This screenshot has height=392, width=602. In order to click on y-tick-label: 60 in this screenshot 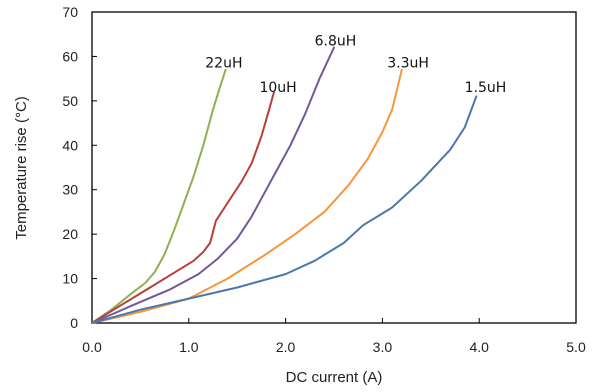, I will do `click(70, 56)`.